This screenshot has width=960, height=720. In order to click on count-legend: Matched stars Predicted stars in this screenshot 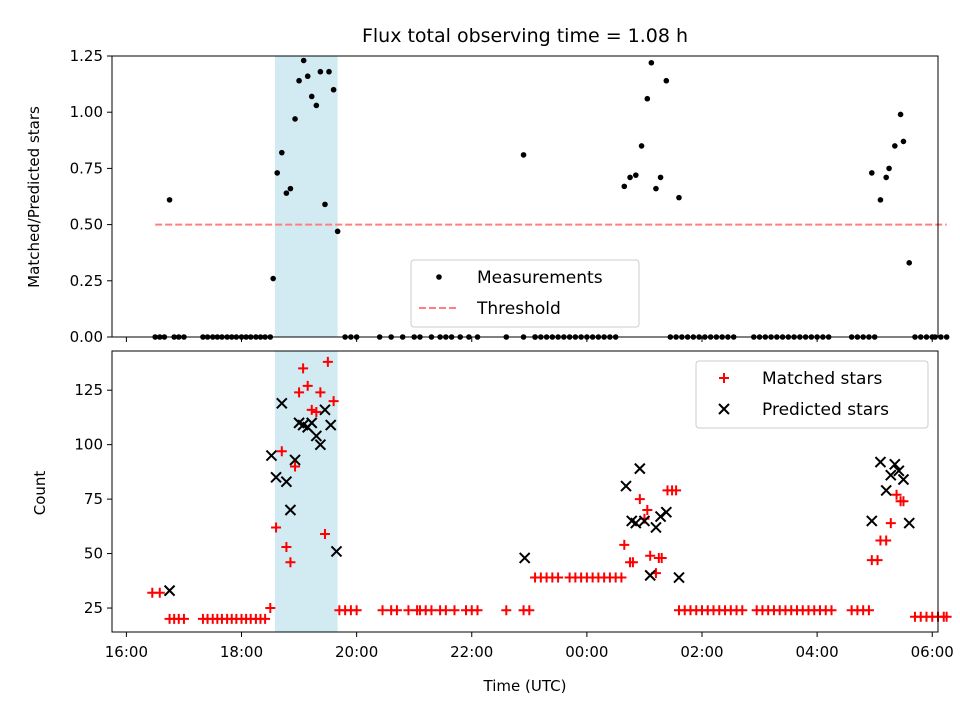, I will do `click(812, 394)`.